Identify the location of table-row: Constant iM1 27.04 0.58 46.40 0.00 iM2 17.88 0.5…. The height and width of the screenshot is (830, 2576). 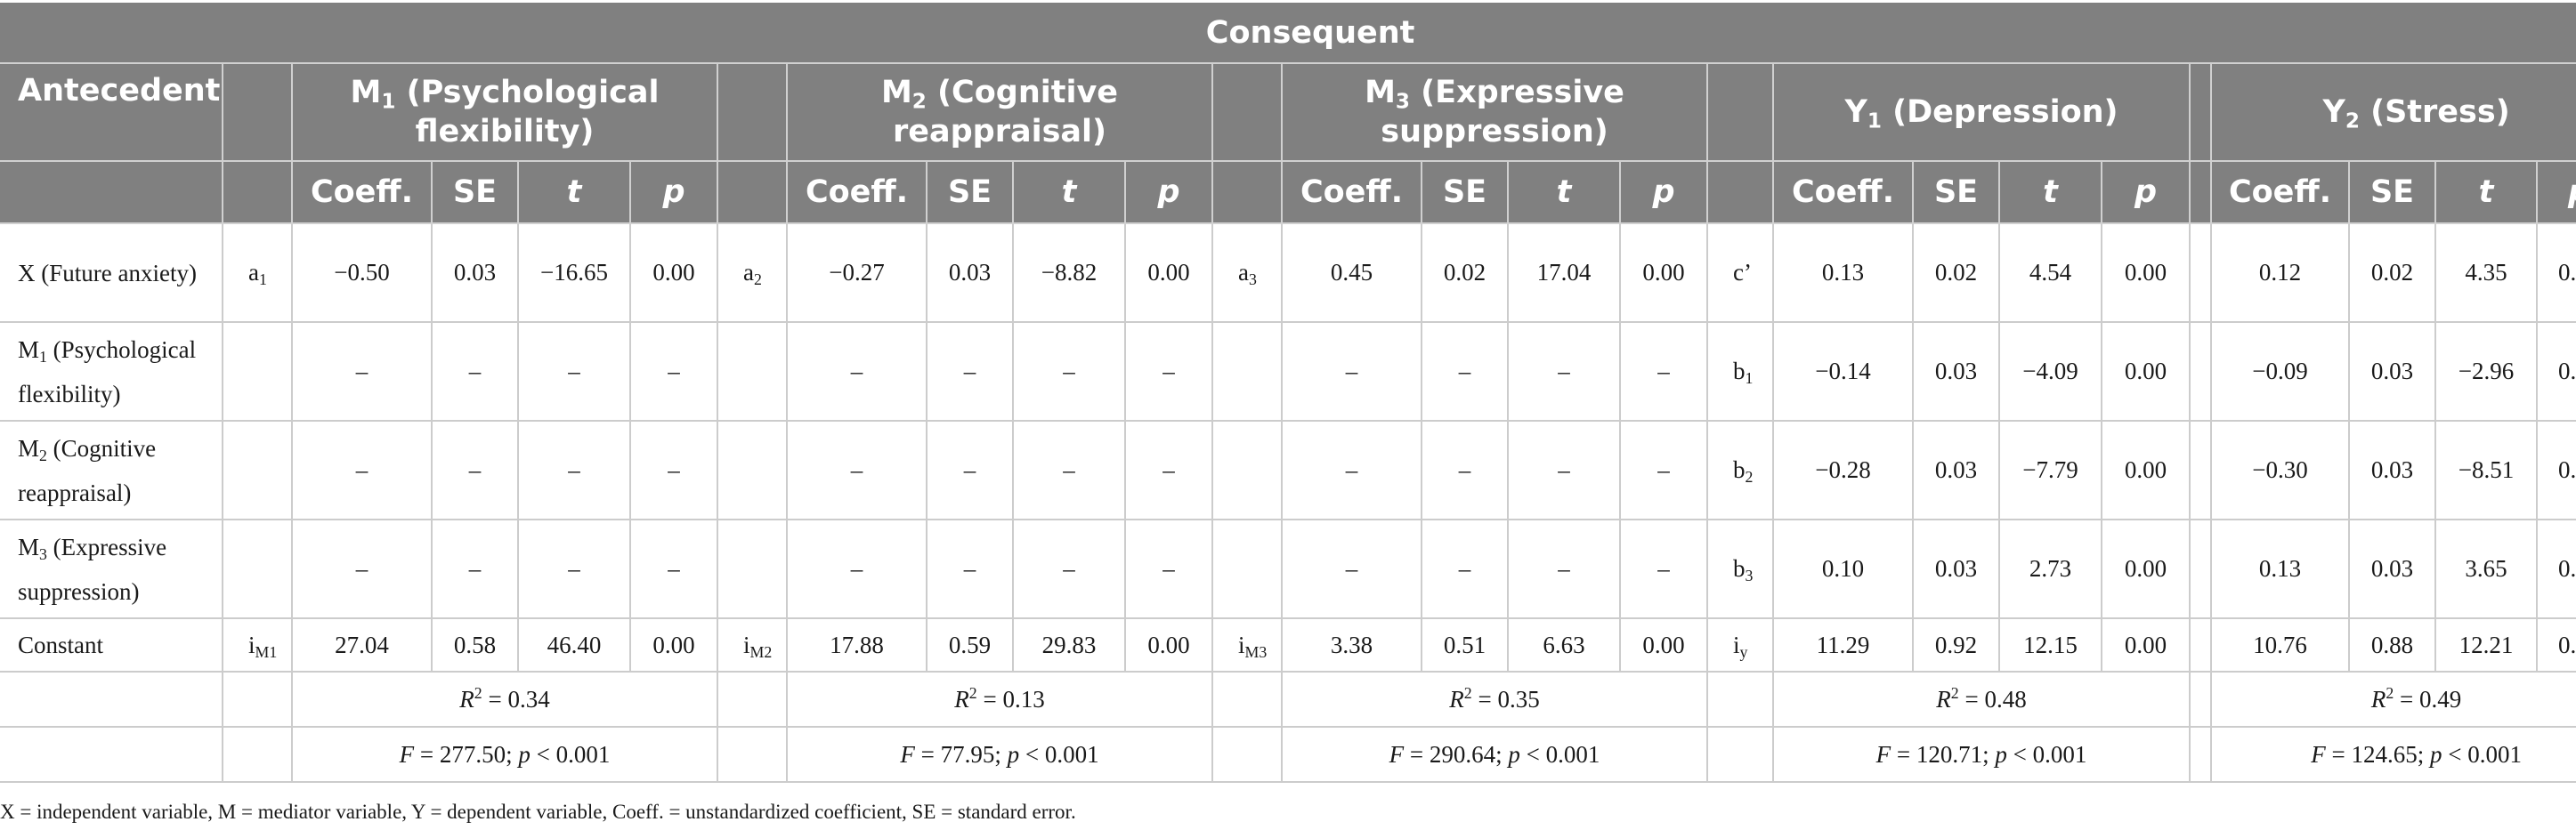
(1288, 645).